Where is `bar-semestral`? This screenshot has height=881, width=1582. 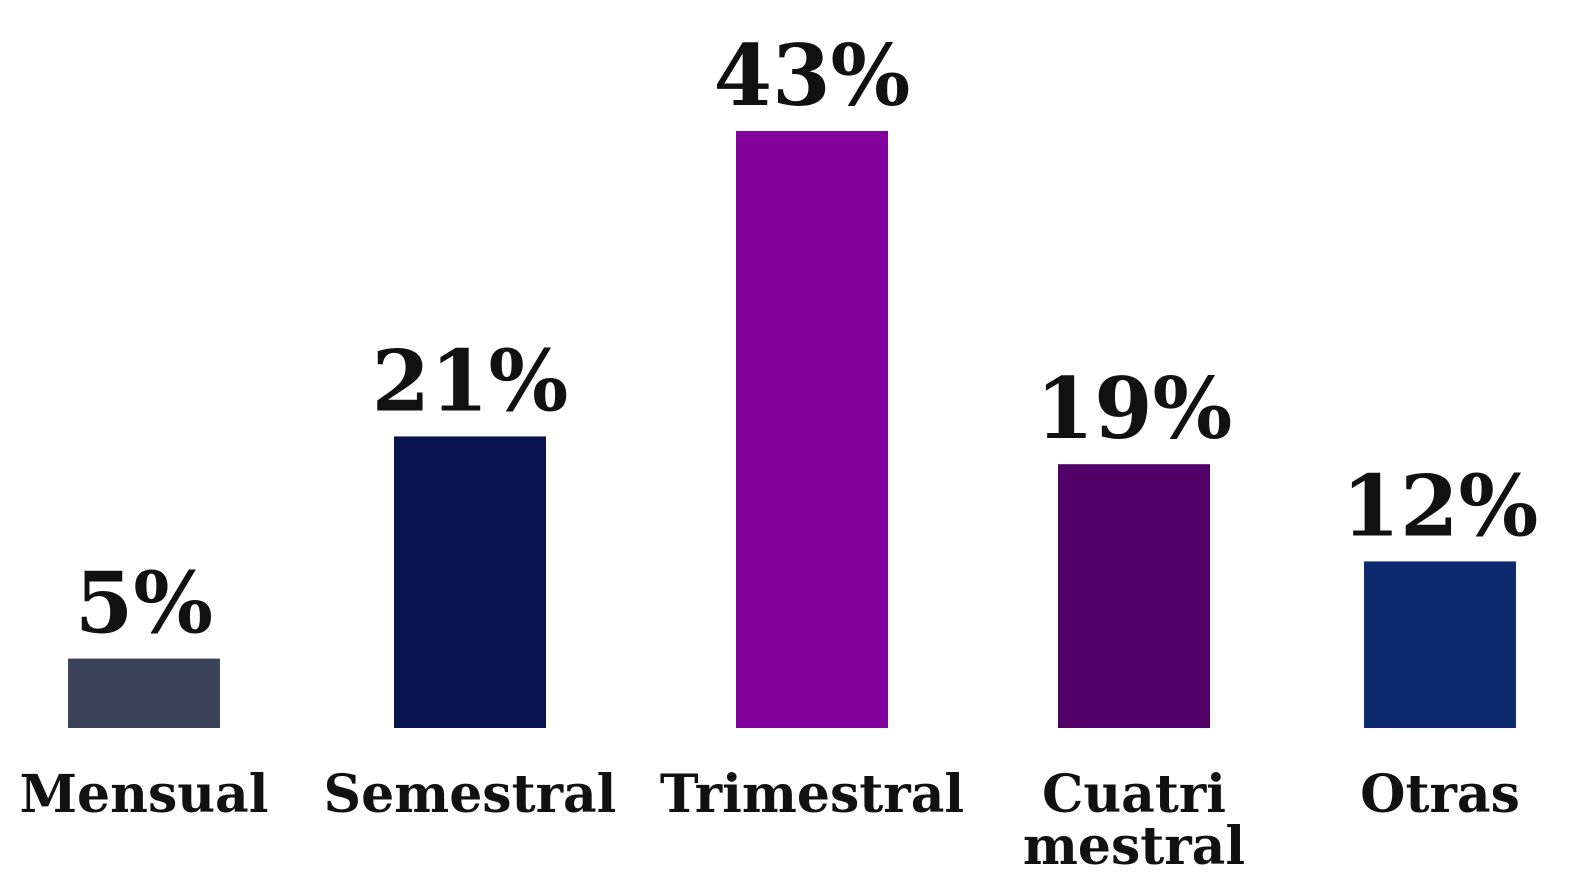
bar-semestral is located at coordinates (470, 582).